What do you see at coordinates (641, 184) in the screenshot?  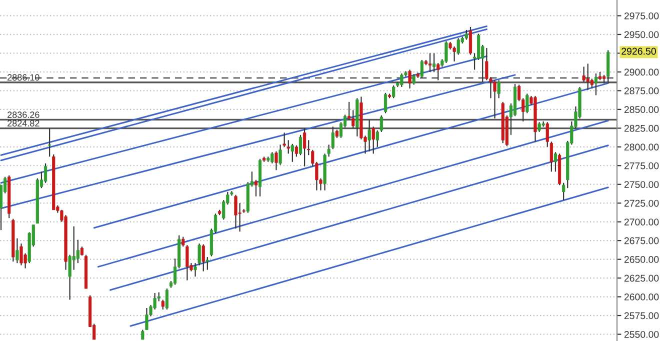 I see `y-tick-label: 2750.00` at bounding box center [641, 184].